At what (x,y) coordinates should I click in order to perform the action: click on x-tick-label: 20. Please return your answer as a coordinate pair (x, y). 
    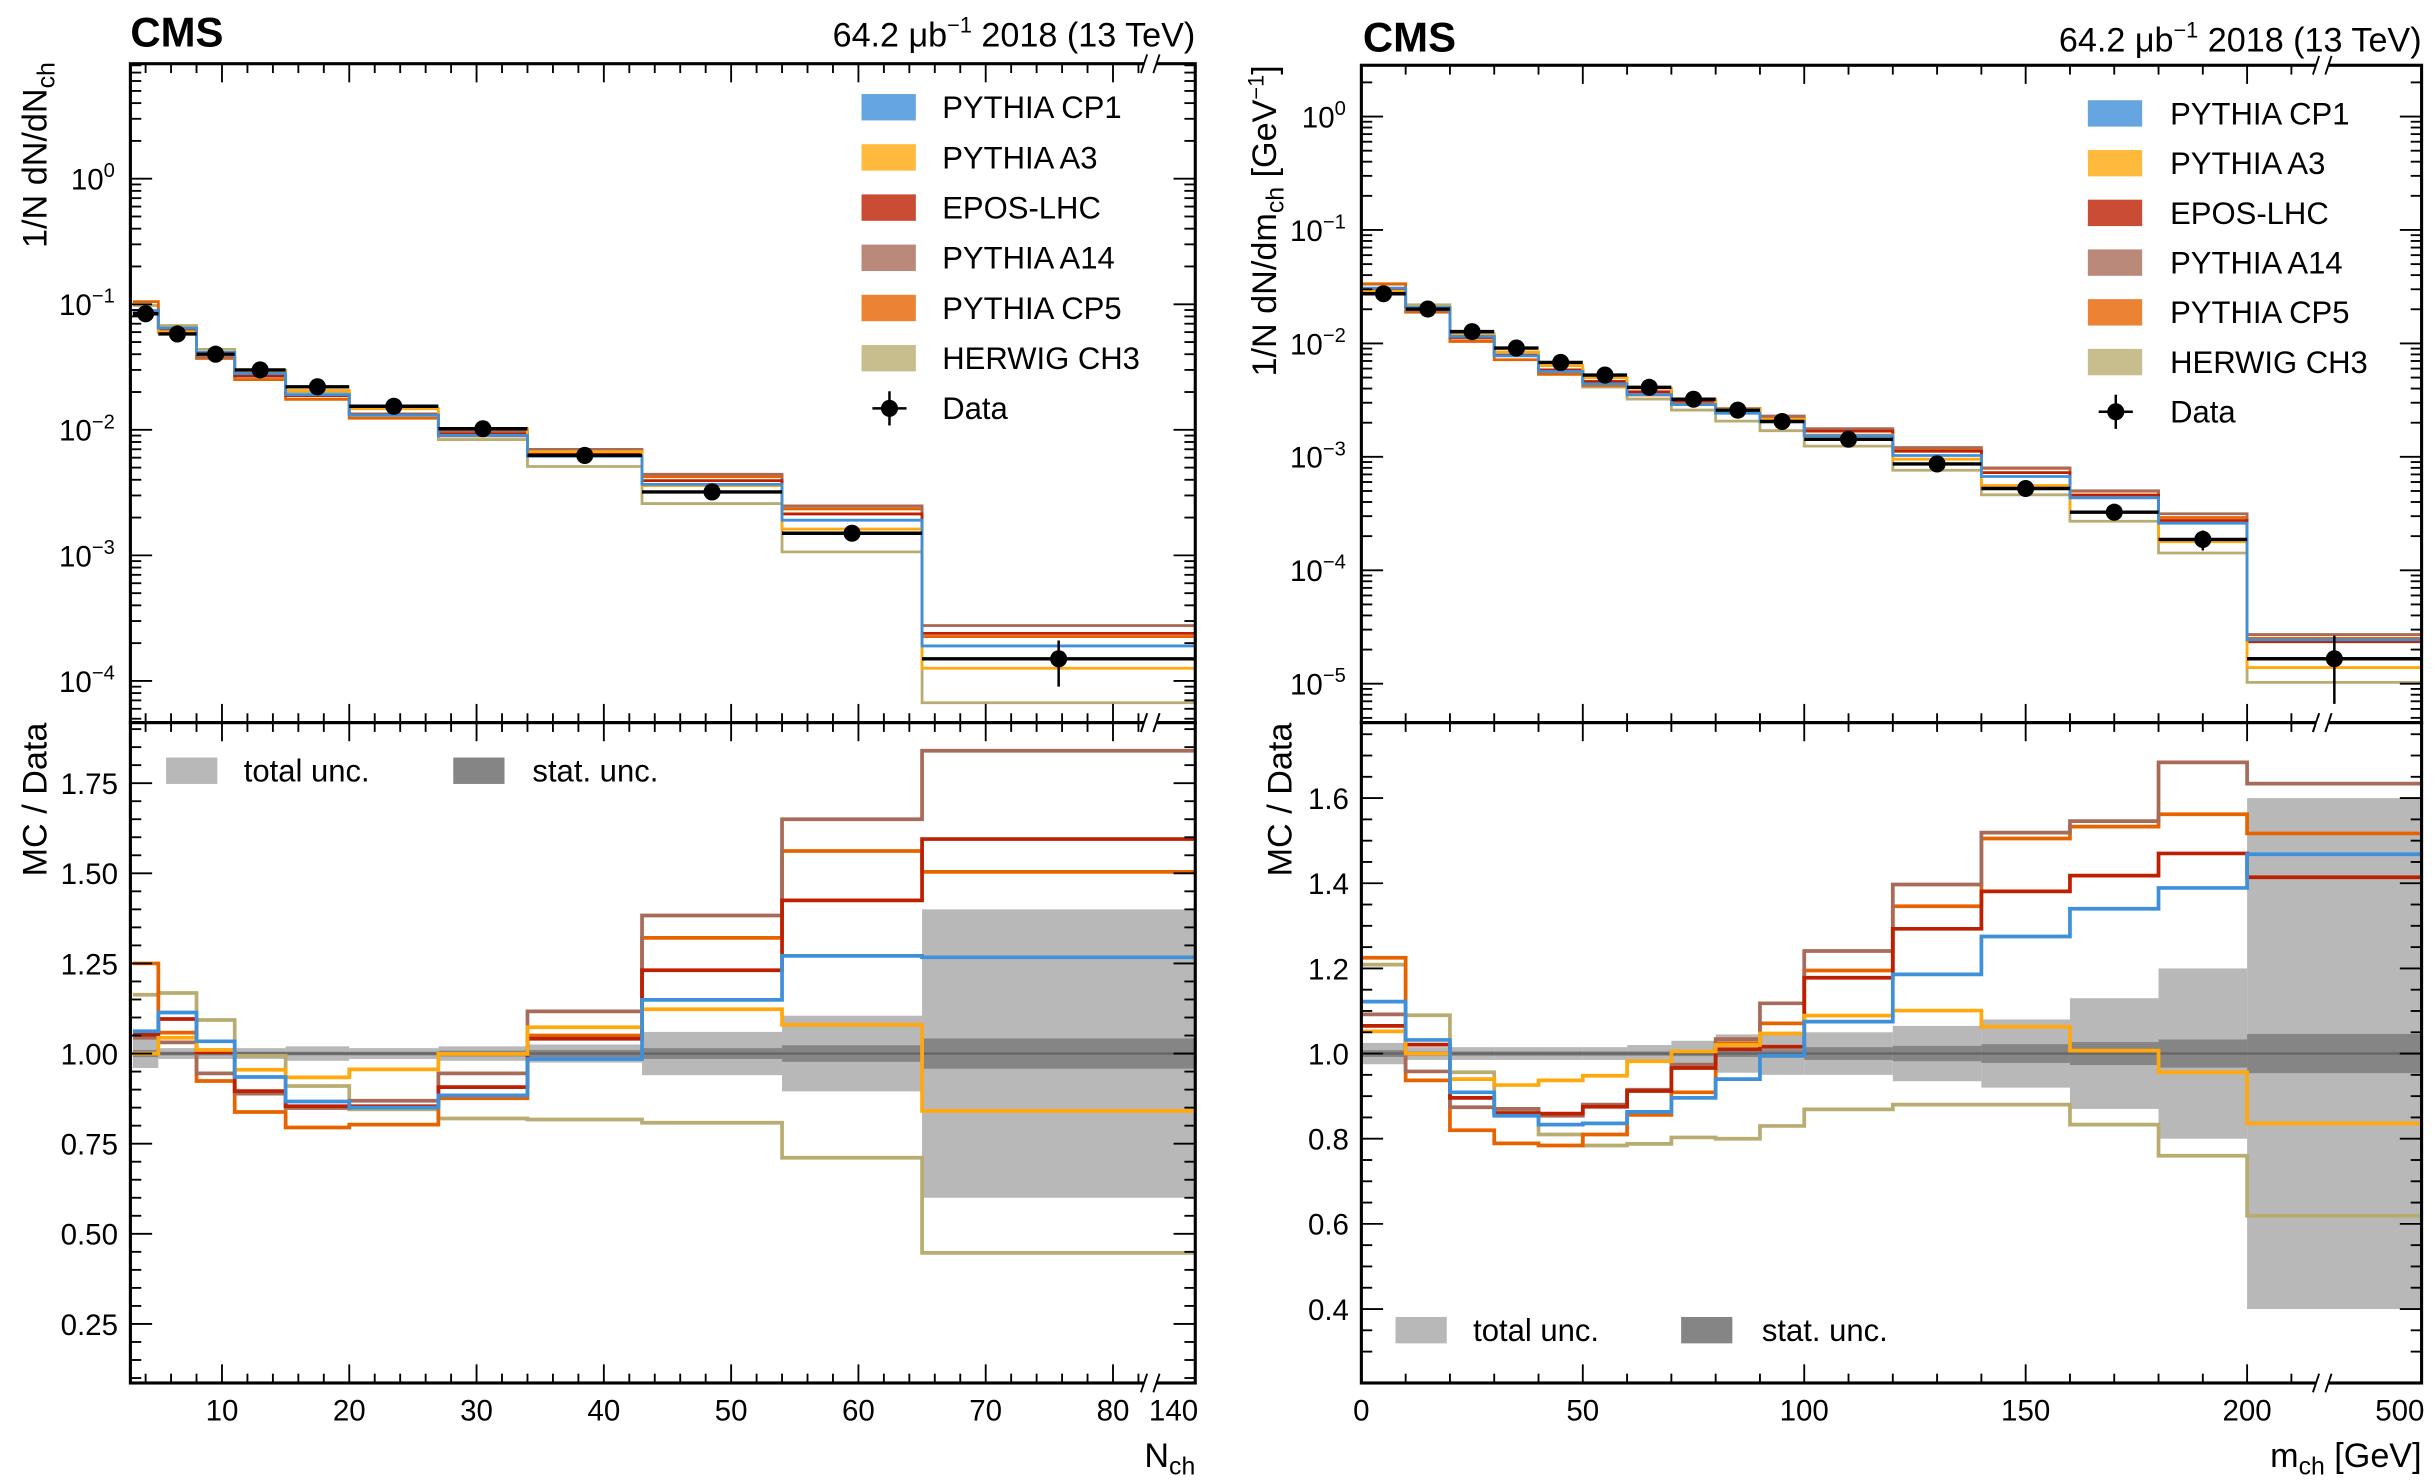
    Looking at the image, I should click on (349, 1410).